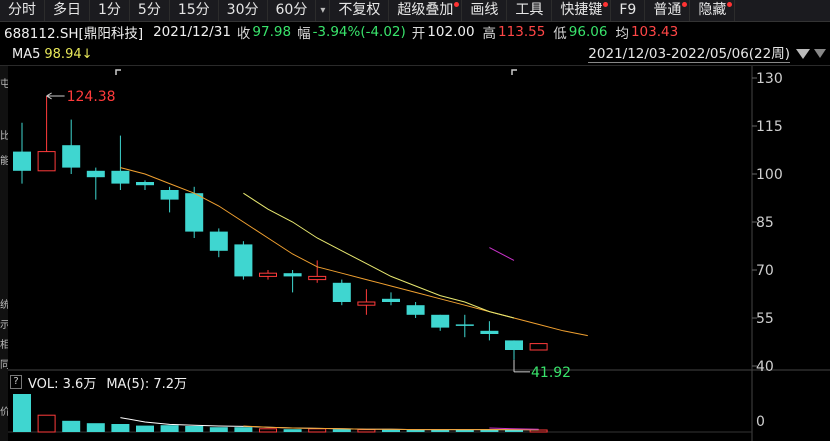 This screenshot has width=830, height=441. I want to click on toolbar-item: 1分, so click(110, 10).